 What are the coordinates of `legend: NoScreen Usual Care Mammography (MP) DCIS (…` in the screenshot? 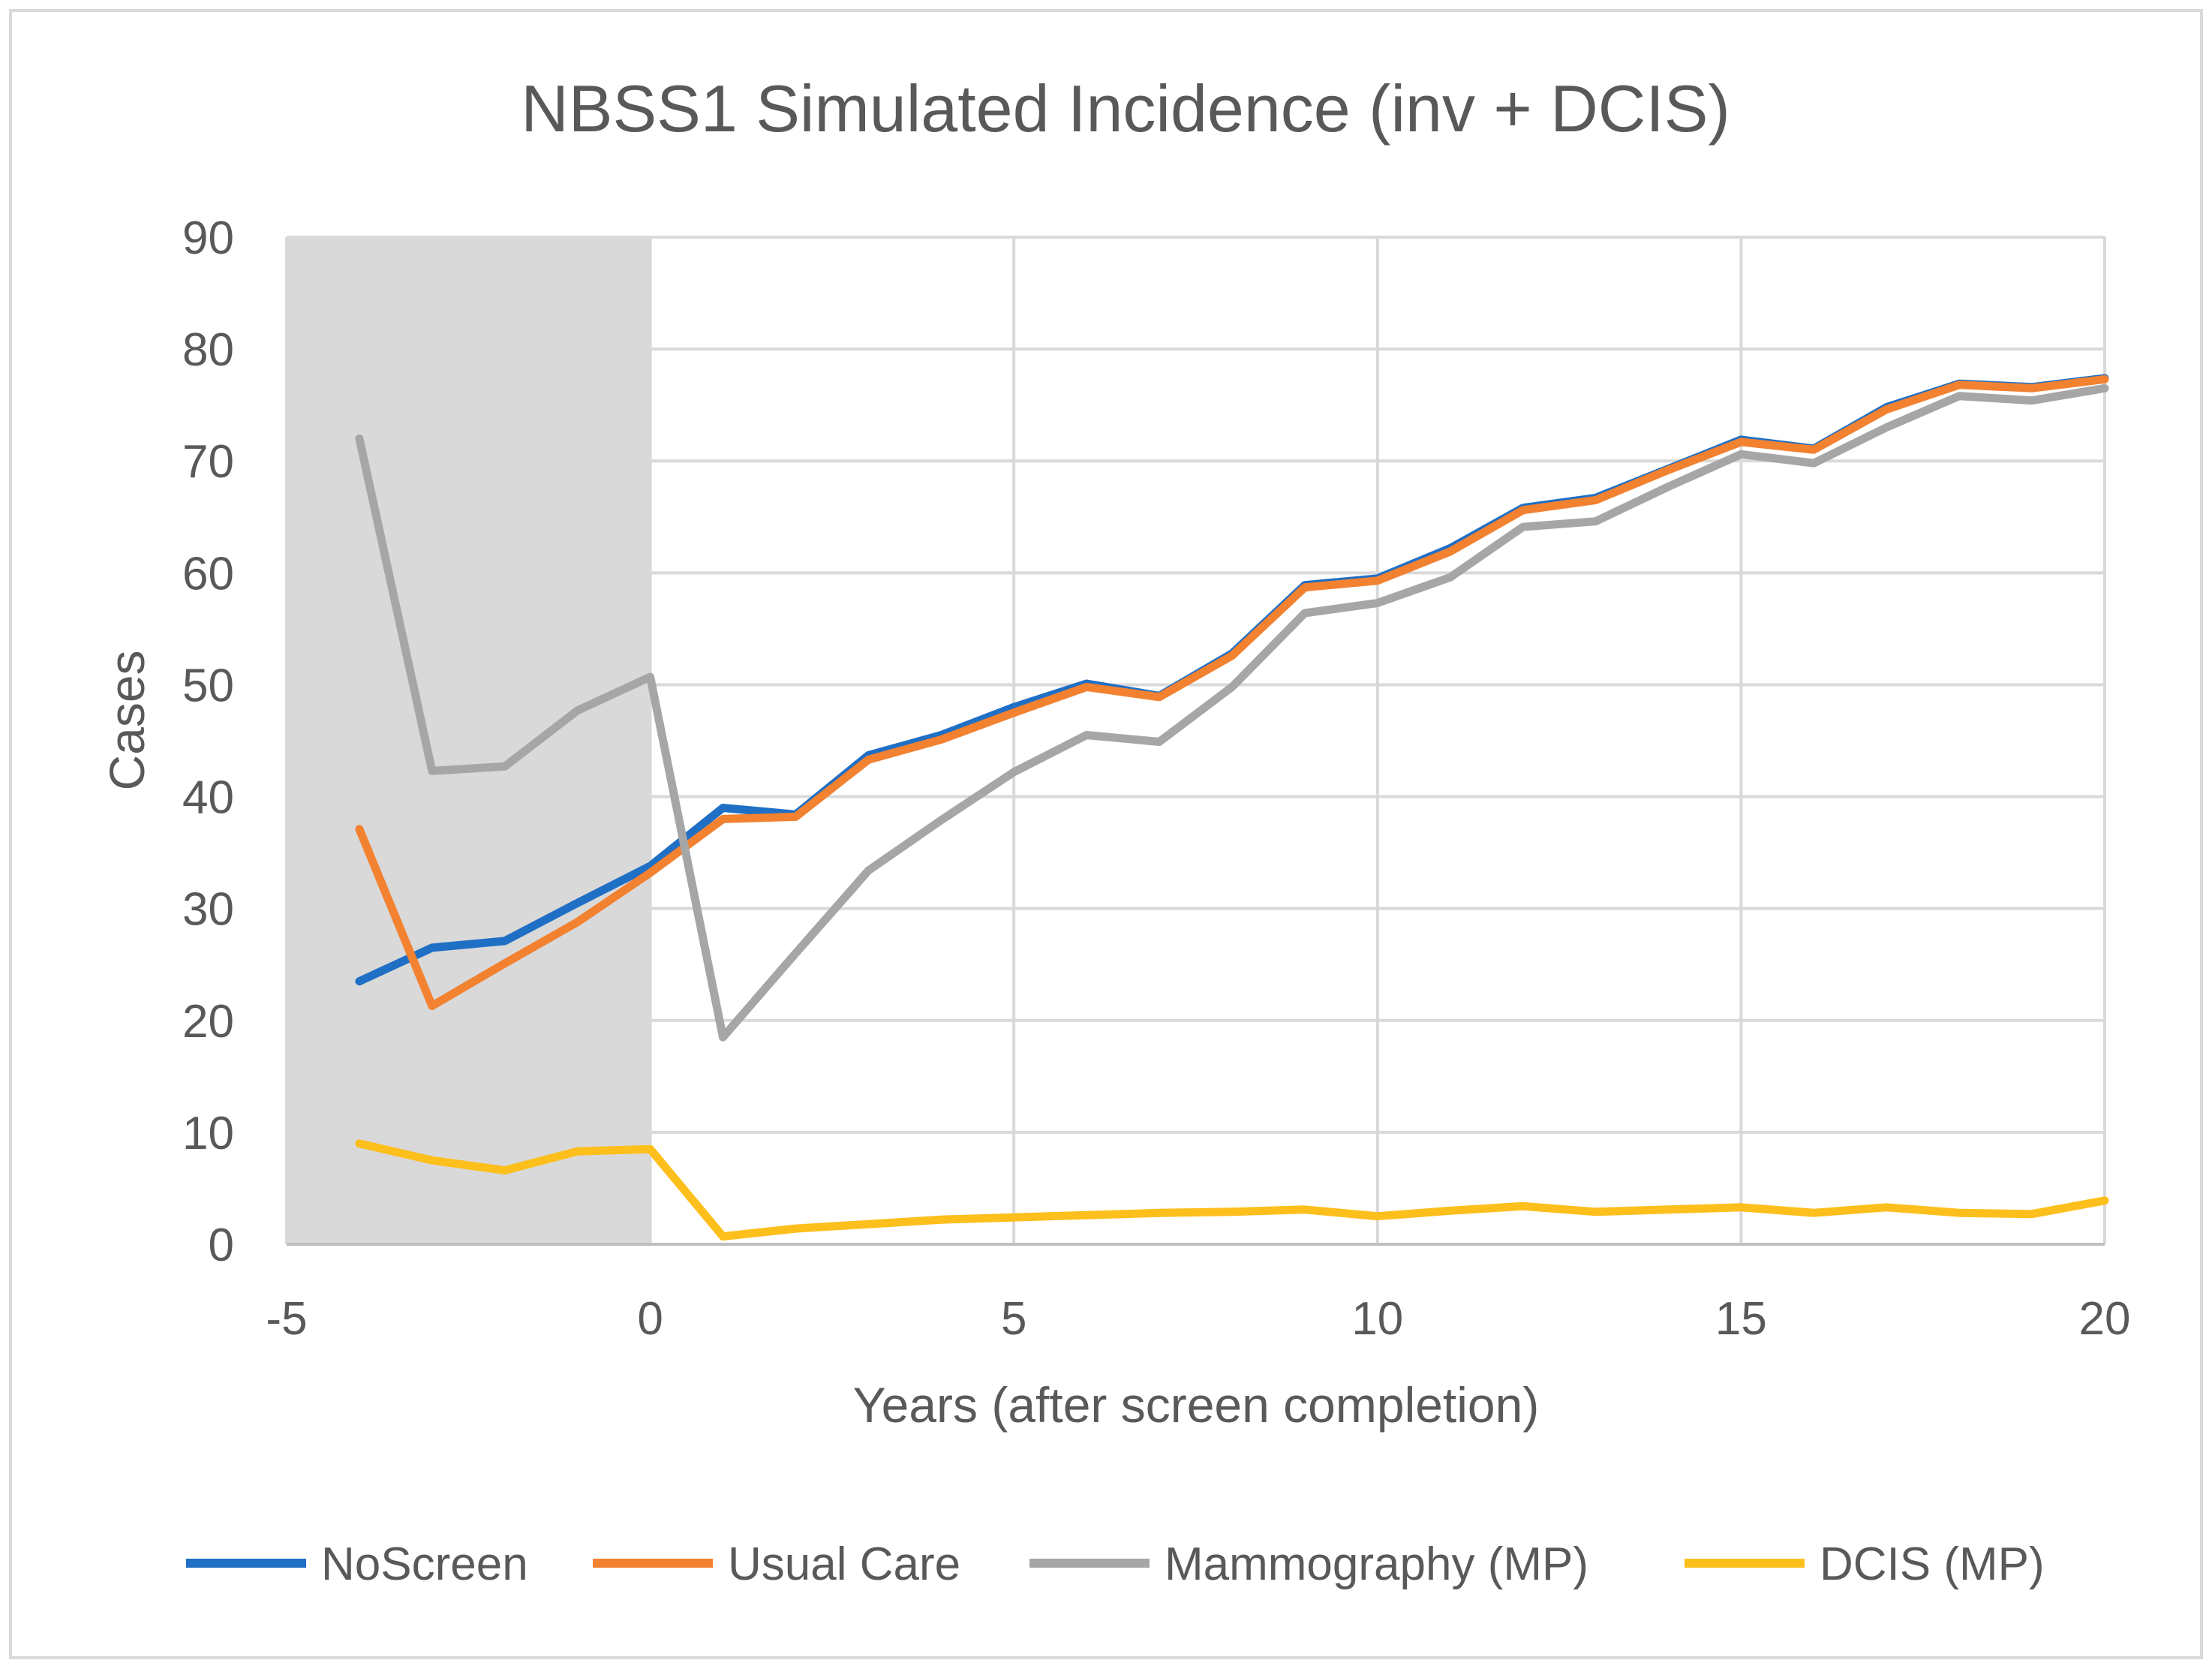 It's located at (1116, 1564).